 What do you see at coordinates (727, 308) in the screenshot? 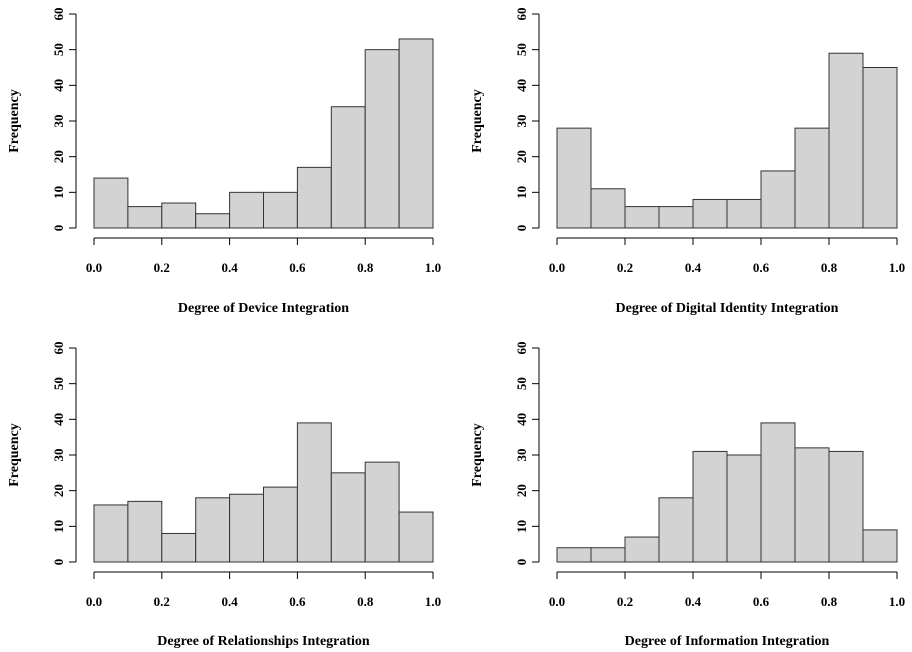
I see `x-axis-label: Degree of Digital Identity Integration` at bounding box center [727, 308].